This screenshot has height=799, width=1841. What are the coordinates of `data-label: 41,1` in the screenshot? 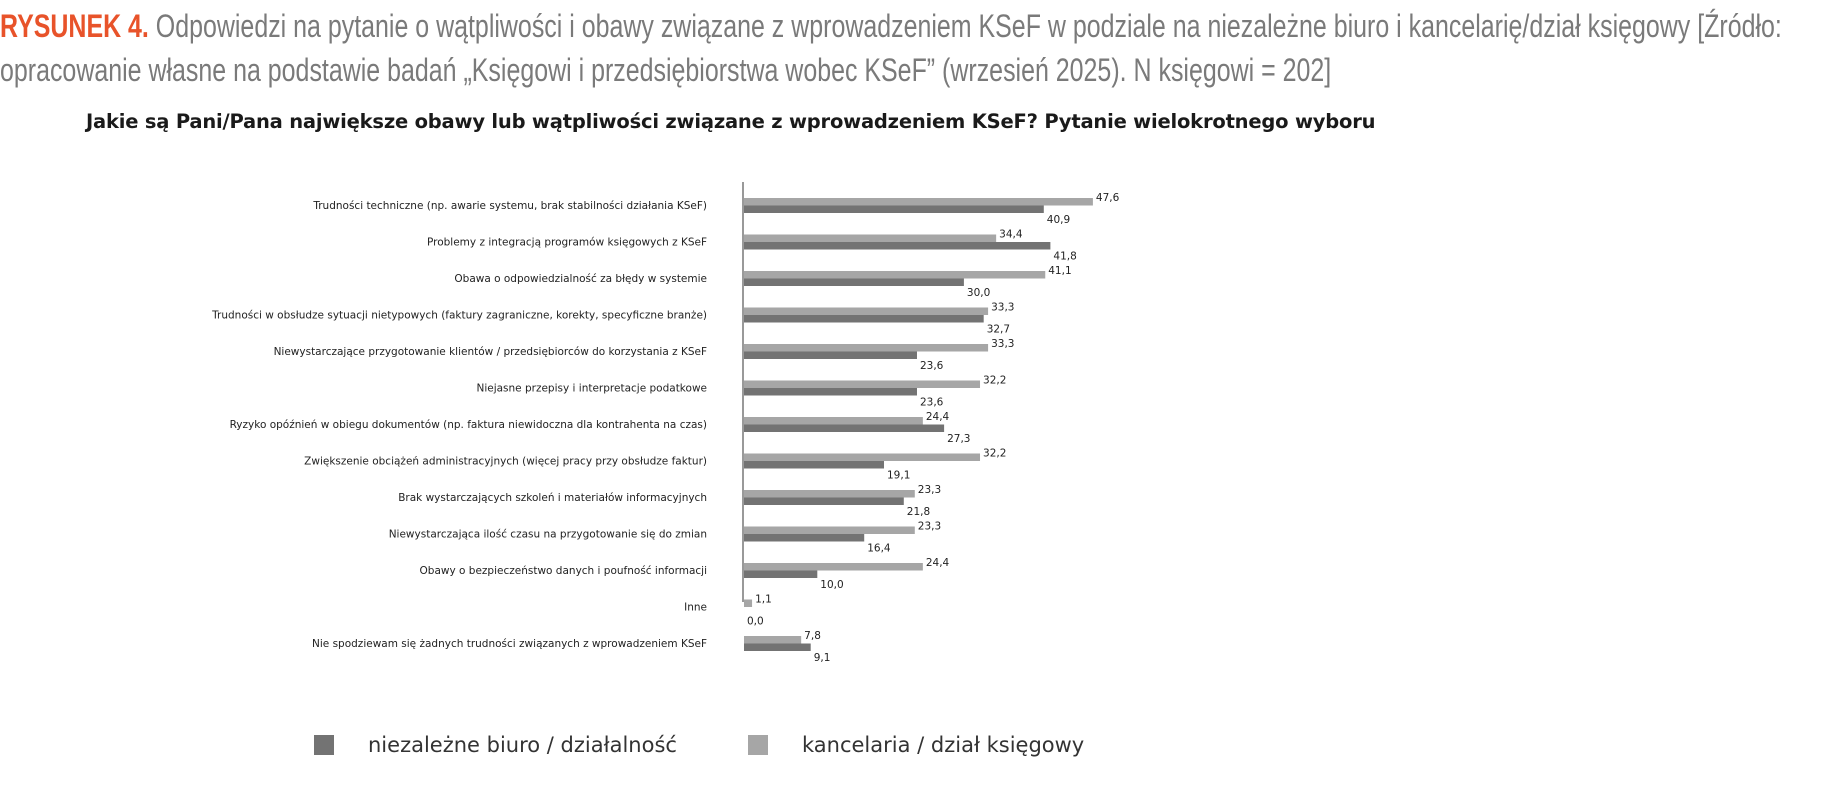 It's located at (1059, 271).